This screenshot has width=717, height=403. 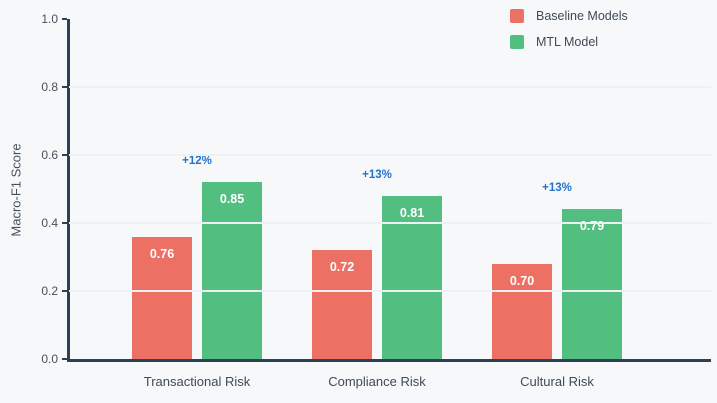 What do you see at coordinates (49, 87) in the screenshot?
I see `y-tick-label-0.8: 0.8` at bounding box center [49, 87].